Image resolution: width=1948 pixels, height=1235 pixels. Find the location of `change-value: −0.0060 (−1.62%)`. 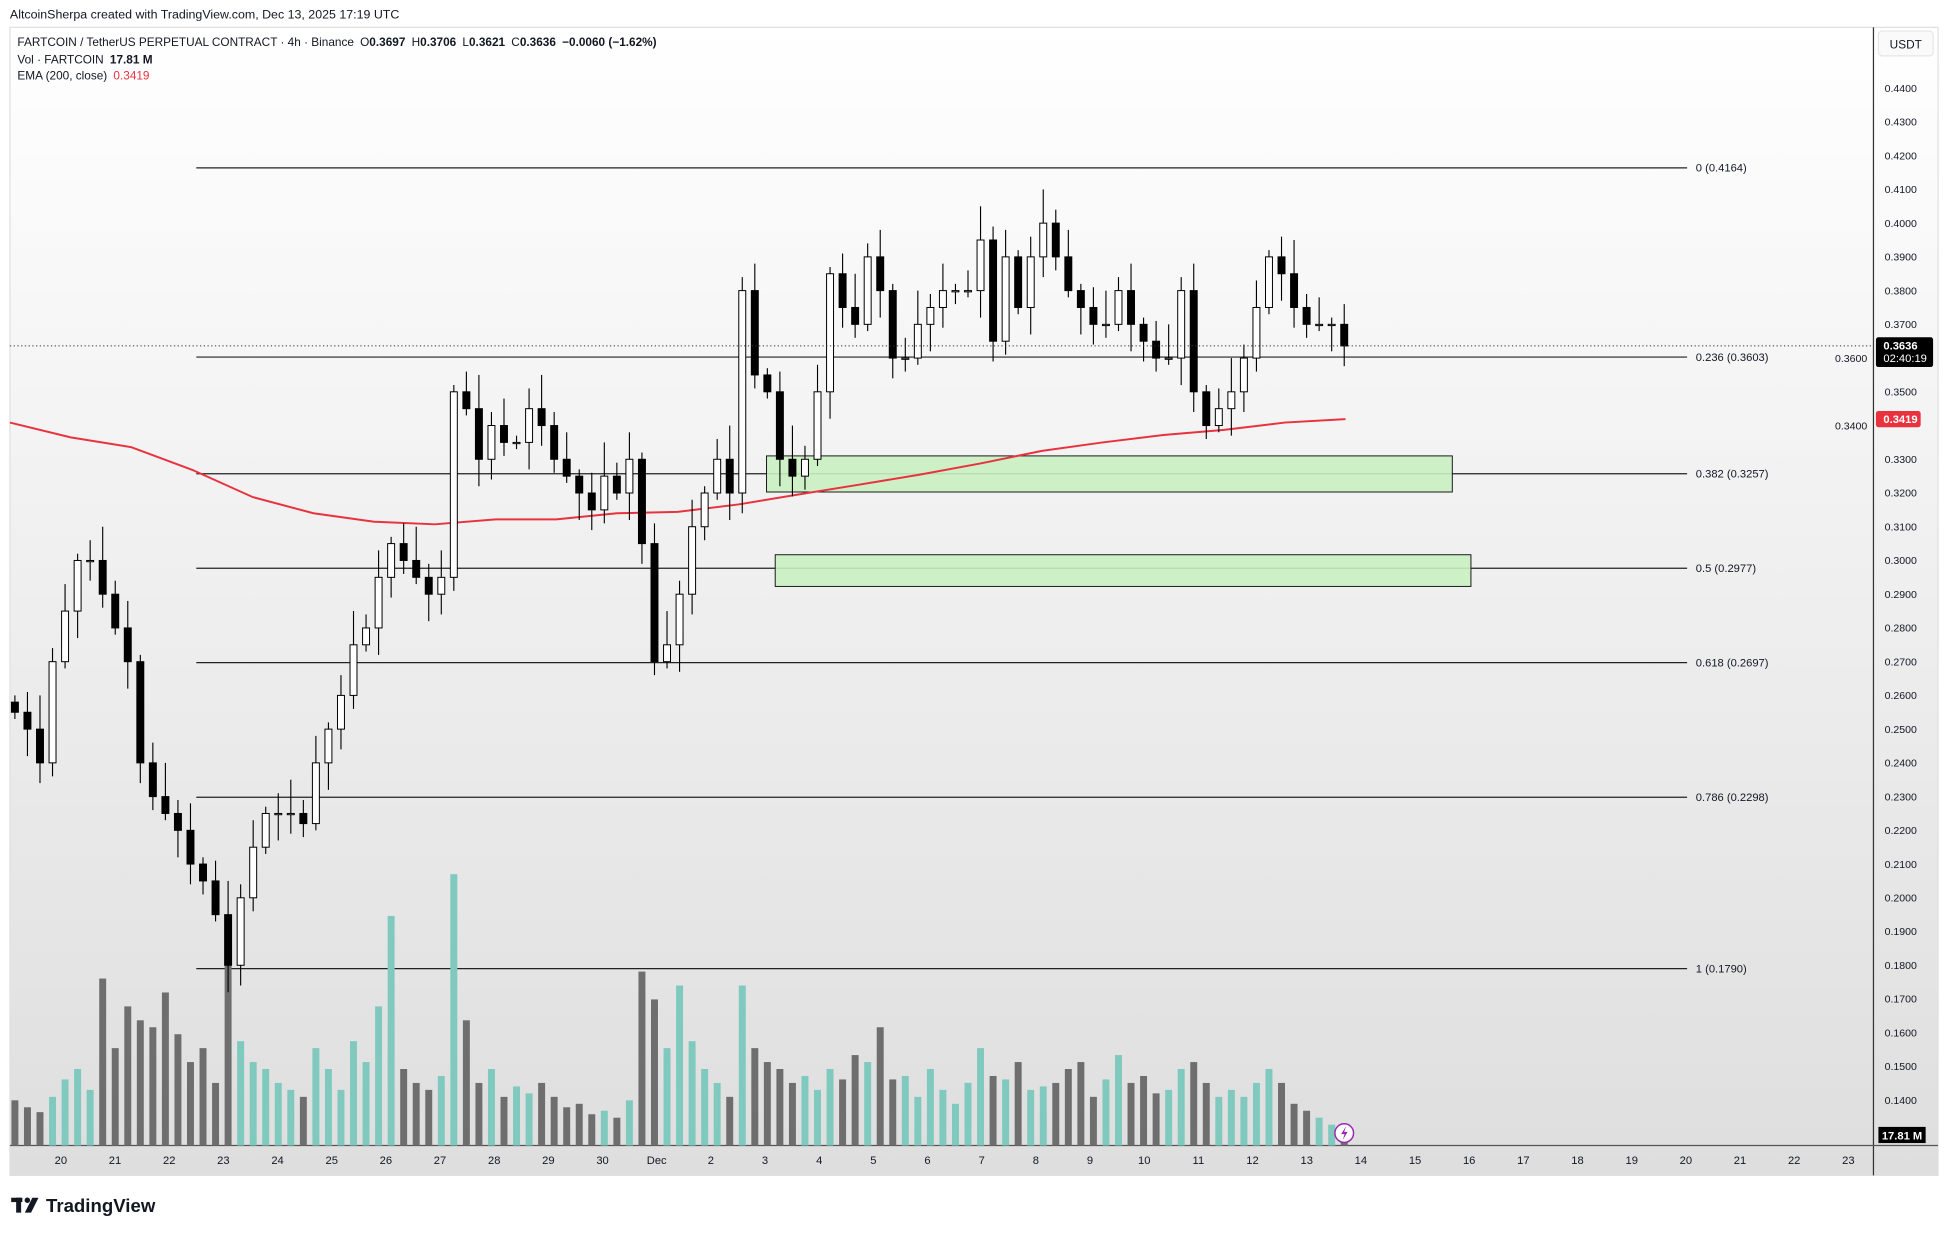

change-value: −0.0060 (−1.62%) is located at coordinates (609, 42).